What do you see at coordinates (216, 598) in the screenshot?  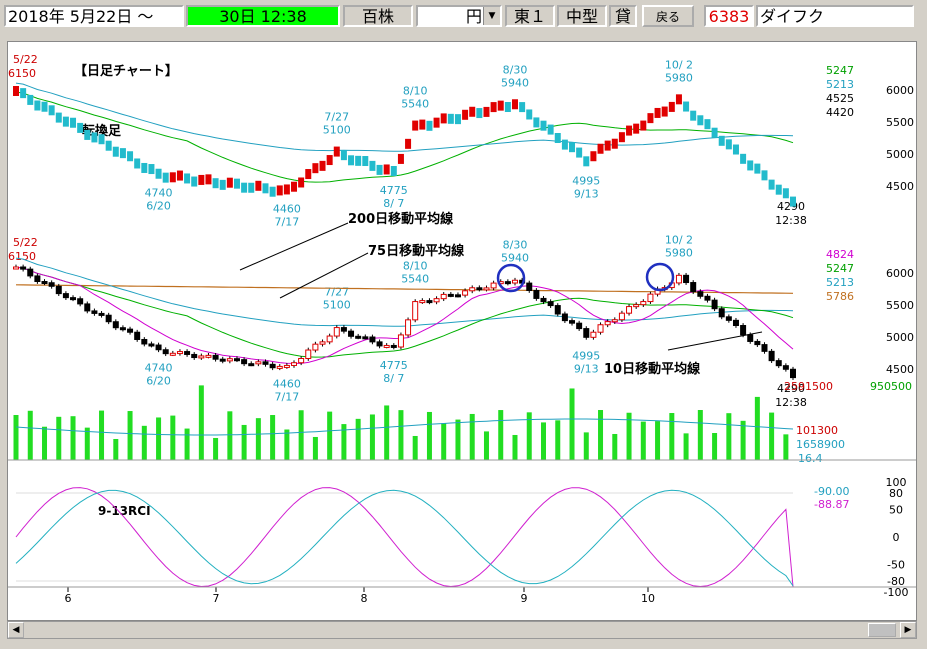 I see `month-label: 7` at bounding box center [216, 598].